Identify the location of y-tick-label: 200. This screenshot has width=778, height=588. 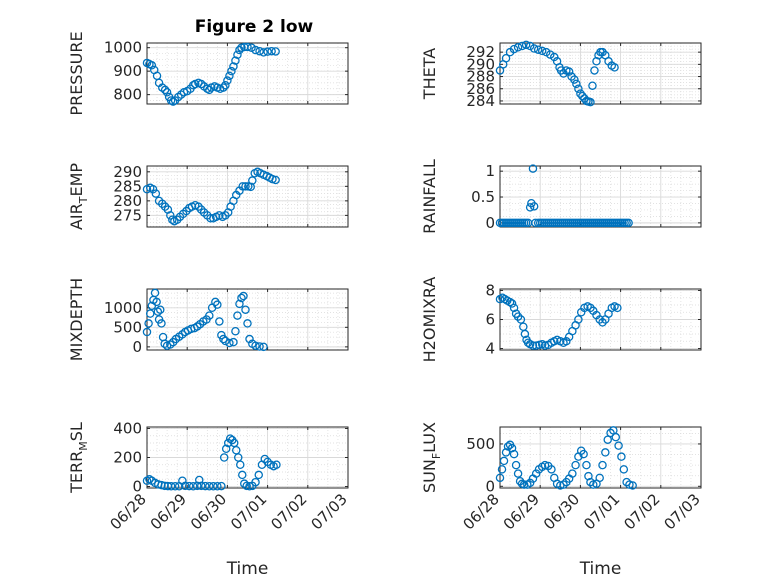
(127, 458).